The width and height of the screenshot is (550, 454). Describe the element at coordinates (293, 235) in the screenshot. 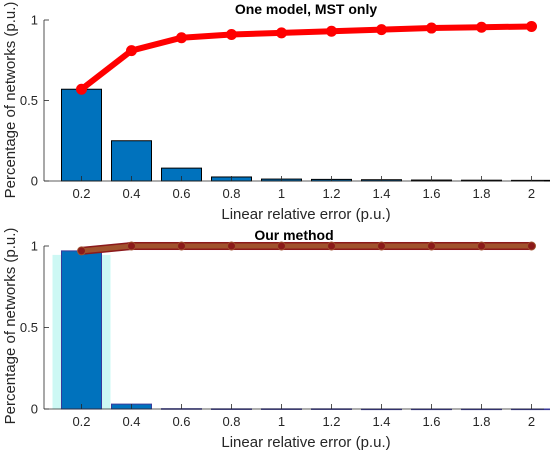

I see `bottom-chart-title: Our method` at that location.